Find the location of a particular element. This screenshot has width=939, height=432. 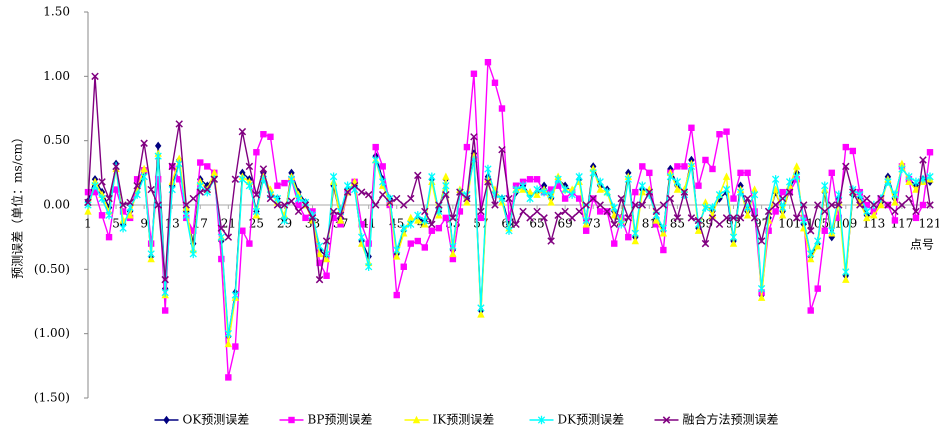

legend: OK预测误差 BP预测误差 IK预测误差 DK预测误差 融合方法预测误差 is located at coordinates (466, 419).